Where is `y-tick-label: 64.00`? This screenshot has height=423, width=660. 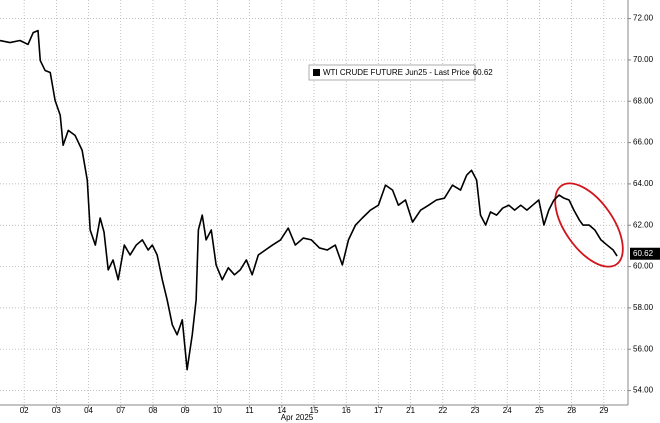 y-tick-label: 64.00 is located at coordinates (643, 183).